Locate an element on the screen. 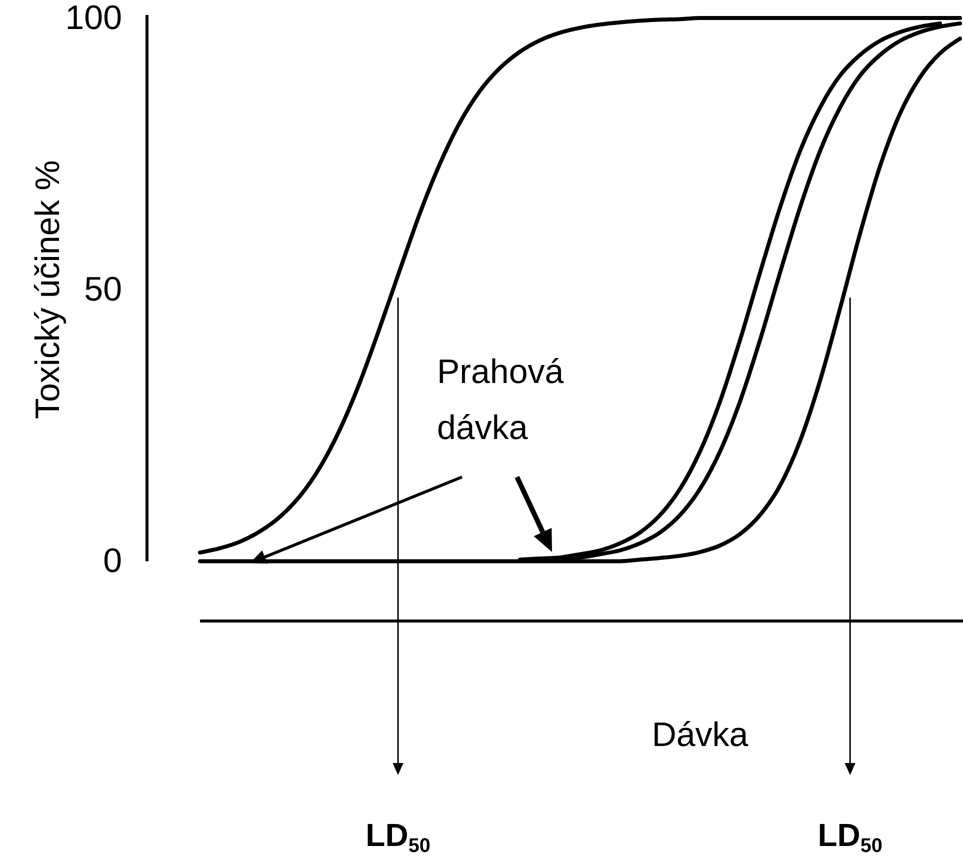 This screenshot has width=963, height=863. annotation: Prahová dávka is located at coordinates (500, 400).